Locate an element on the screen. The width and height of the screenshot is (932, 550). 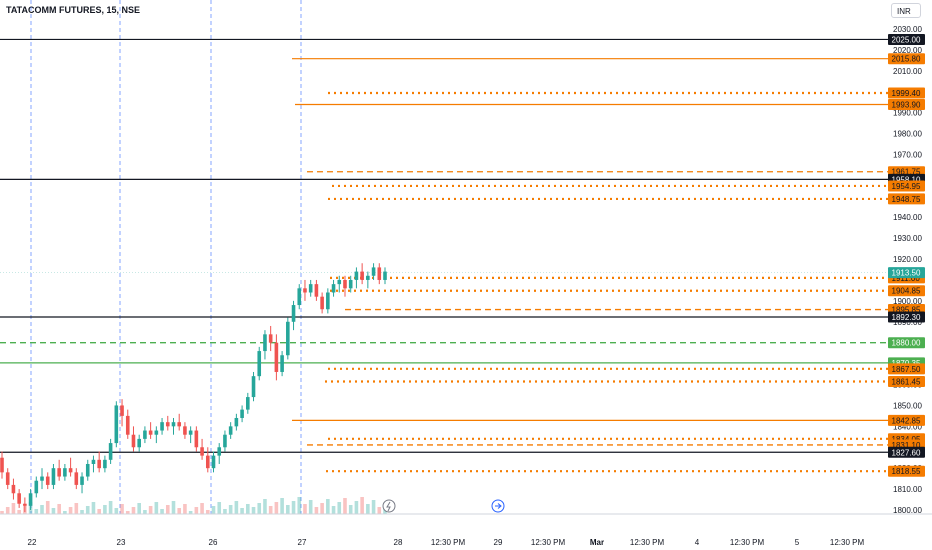
split-event-icon is located at coordinates (498, 506).